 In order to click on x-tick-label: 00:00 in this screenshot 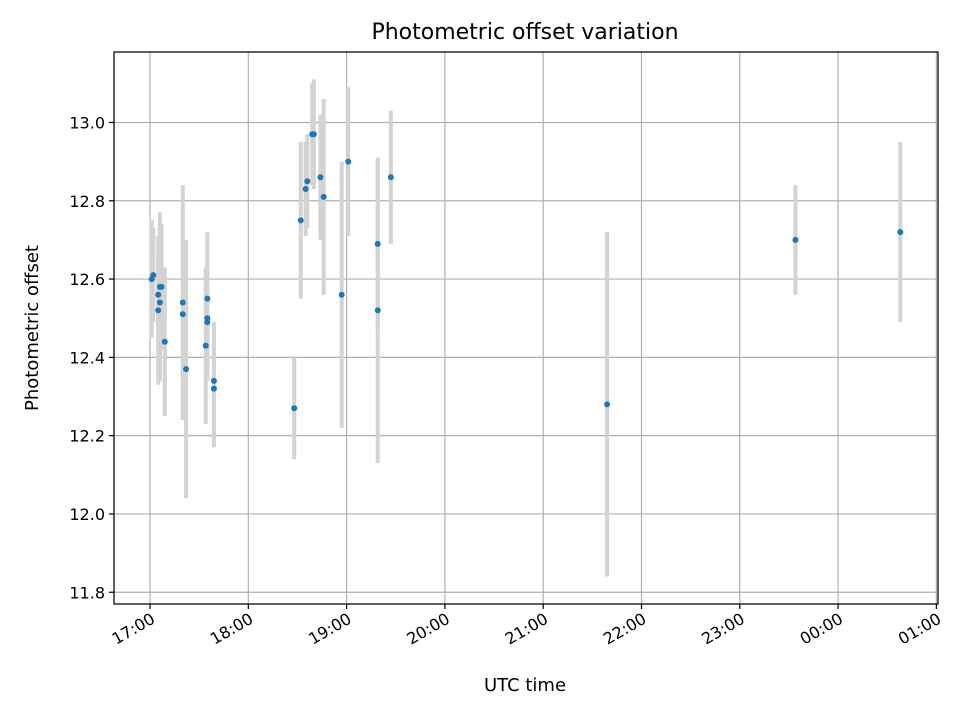, I will do `click(821, 629)`.